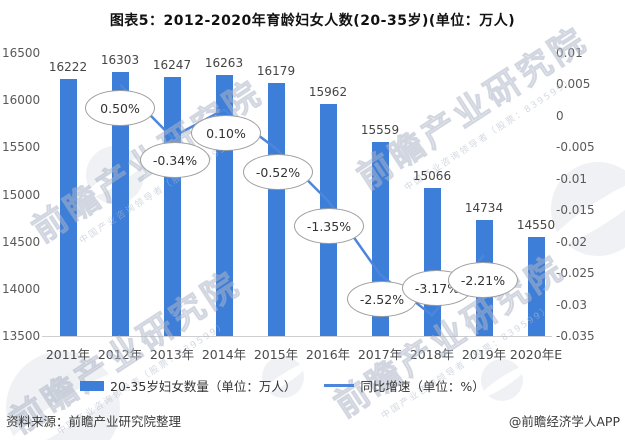  What do you see at coordinates (573, 84) in the screenshot?
I see `right-axis-tick: 0.005` at bounding box center [573, 84].